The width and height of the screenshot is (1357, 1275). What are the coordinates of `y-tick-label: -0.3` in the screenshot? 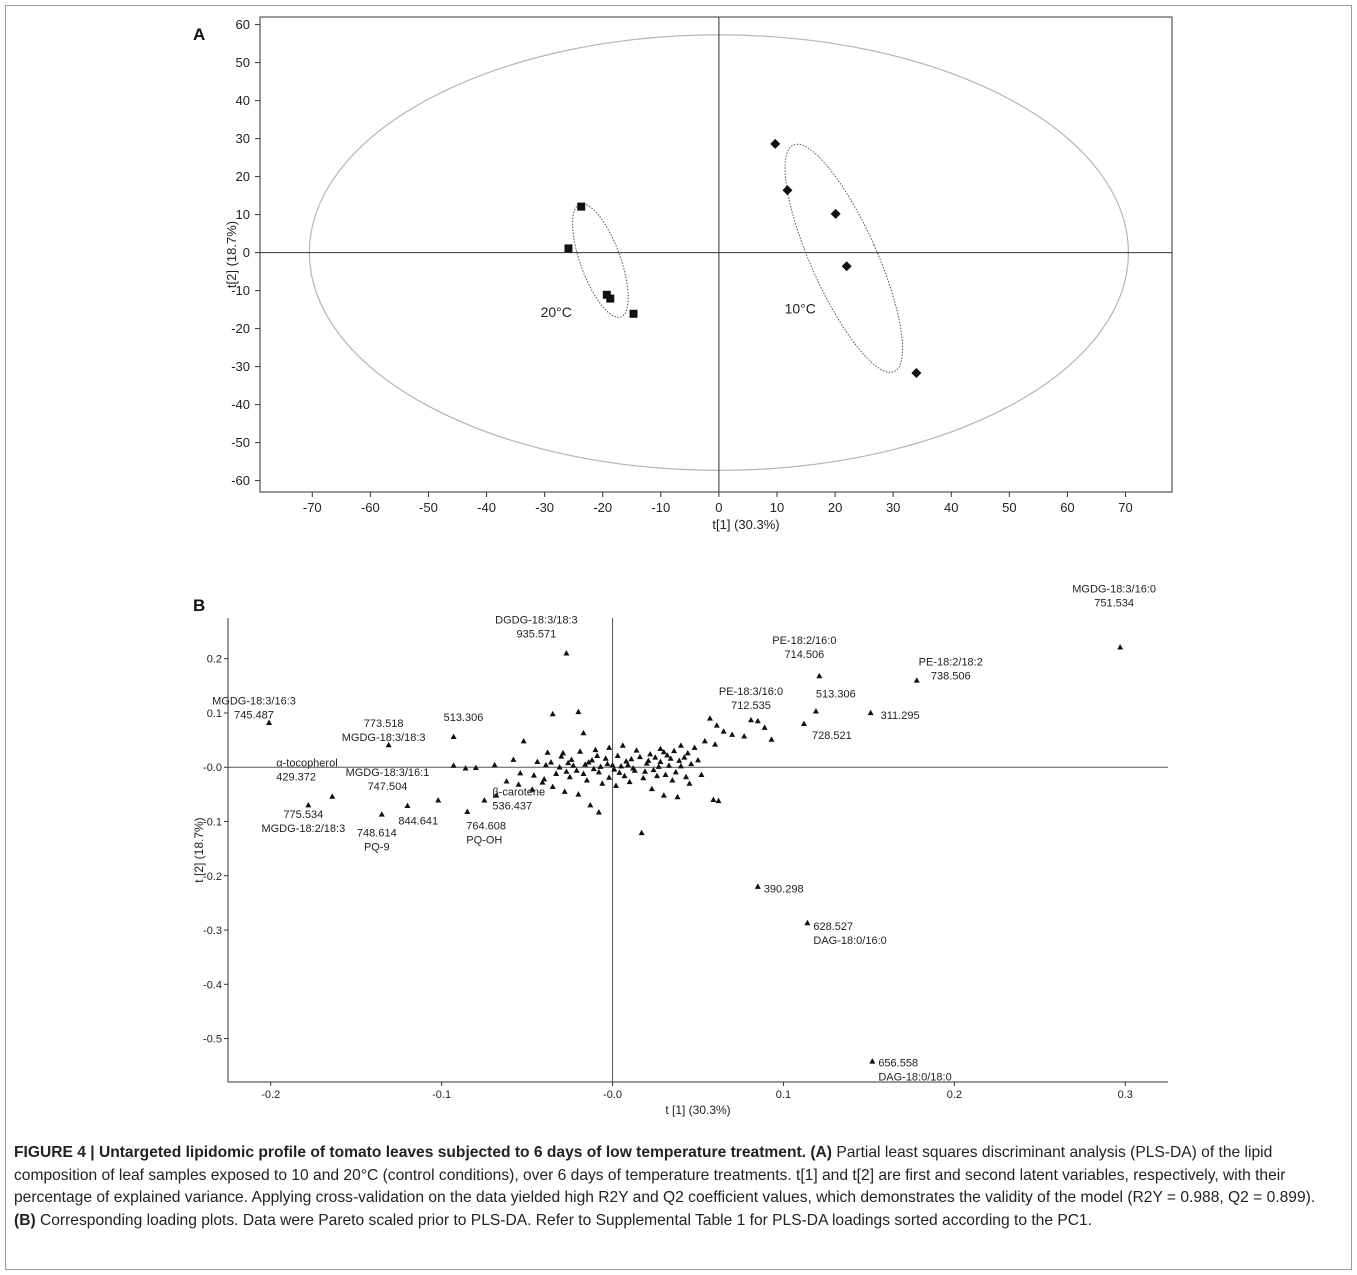 It's located at (212, 931).